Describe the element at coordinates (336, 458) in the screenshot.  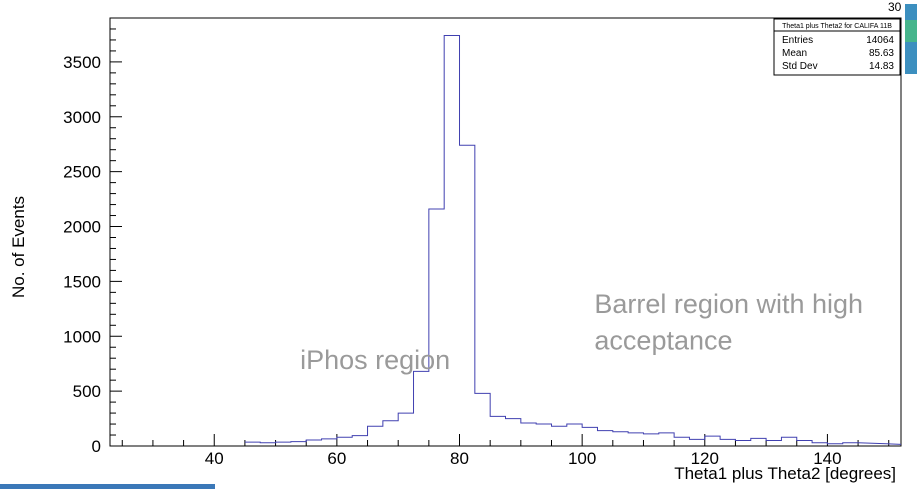
I see `x-tick-label: 60` at that location.